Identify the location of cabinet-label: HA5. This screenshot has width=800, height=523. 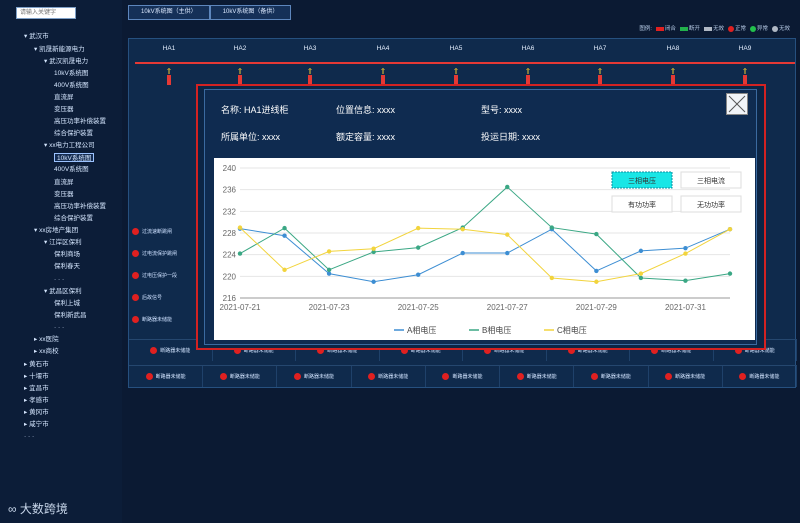
(456, 48).